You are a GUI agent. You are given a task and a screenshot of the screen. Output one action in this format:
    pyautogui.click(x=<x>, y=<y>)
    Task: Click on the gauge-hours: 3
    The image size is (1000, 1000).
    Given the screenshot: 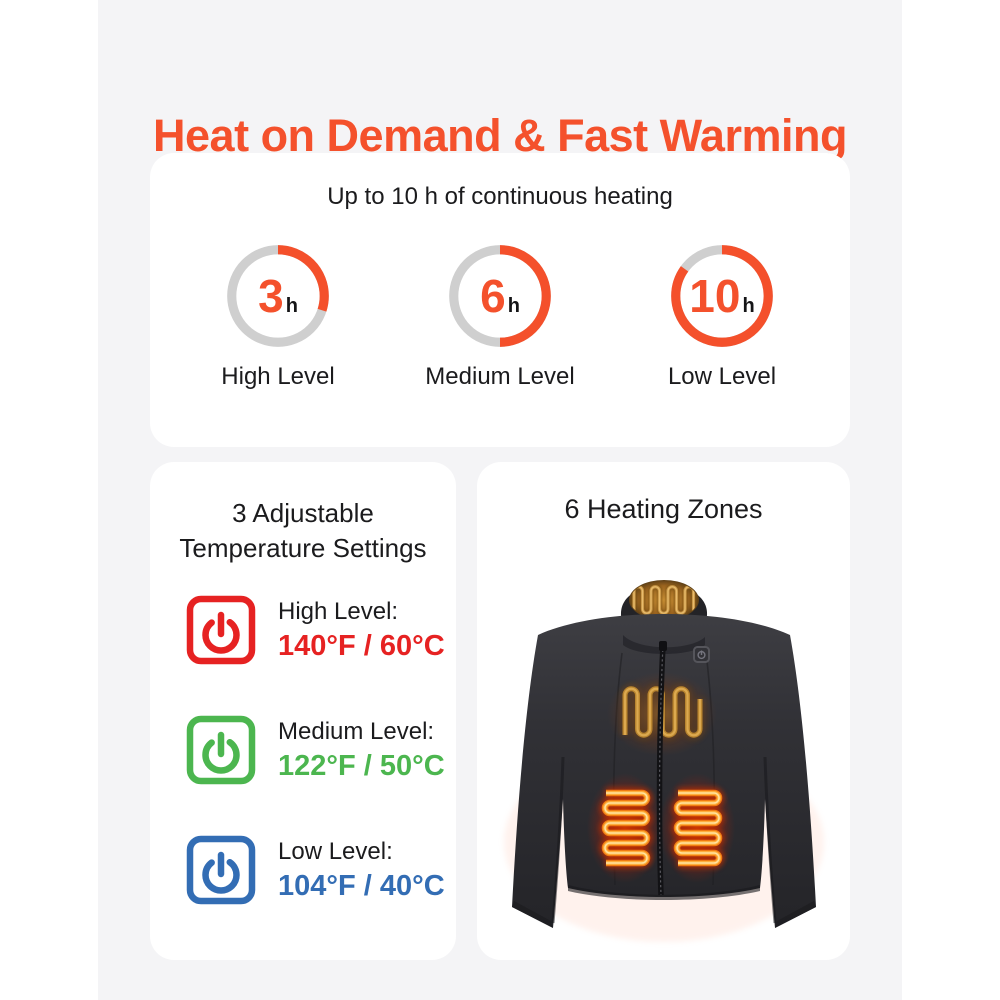 What is the action you would take?
    pyautogui.click(x=271, y=296)
    